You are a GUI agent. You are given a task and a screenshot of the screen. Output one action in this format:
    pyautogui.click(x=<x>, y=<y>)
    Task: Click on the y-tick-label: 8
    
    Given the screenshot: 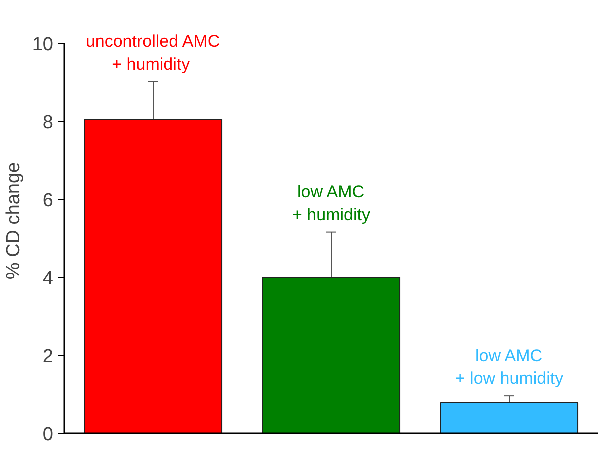 What is the action you would take?
    pyautogui.click(x=48, y=123)
    